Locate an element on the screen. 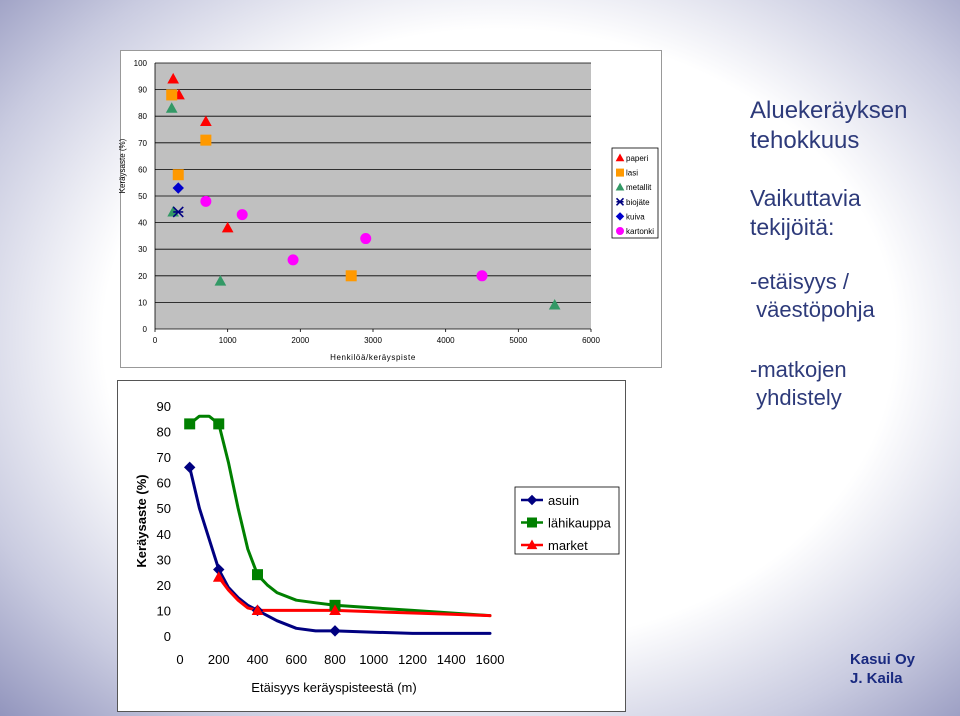 Image resolution: width=960 pixels, height=716 pixels. x2-tick-label-1000: 1000 is located at coordinates (373, 659).